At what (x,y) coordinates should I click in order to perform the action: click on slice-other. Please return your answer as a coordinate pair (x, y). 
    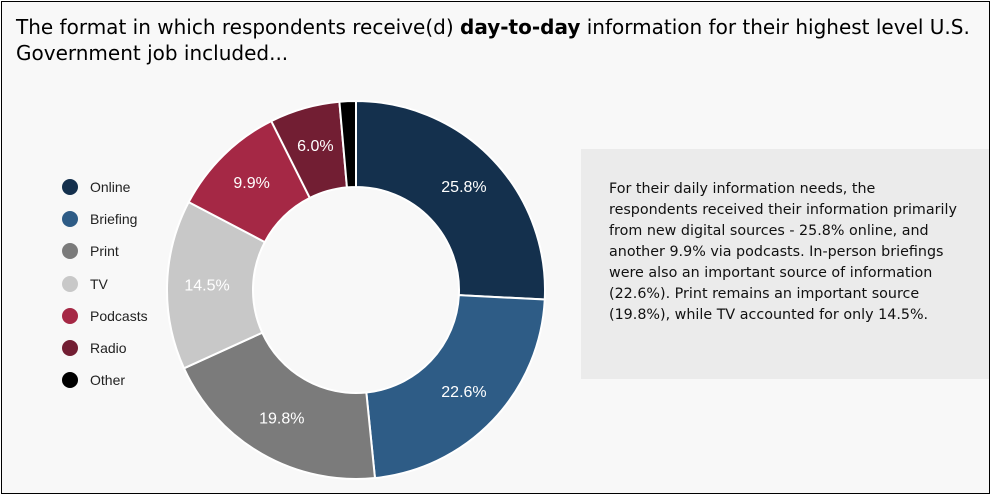
    Looking at the image, I should click on (347, 144).